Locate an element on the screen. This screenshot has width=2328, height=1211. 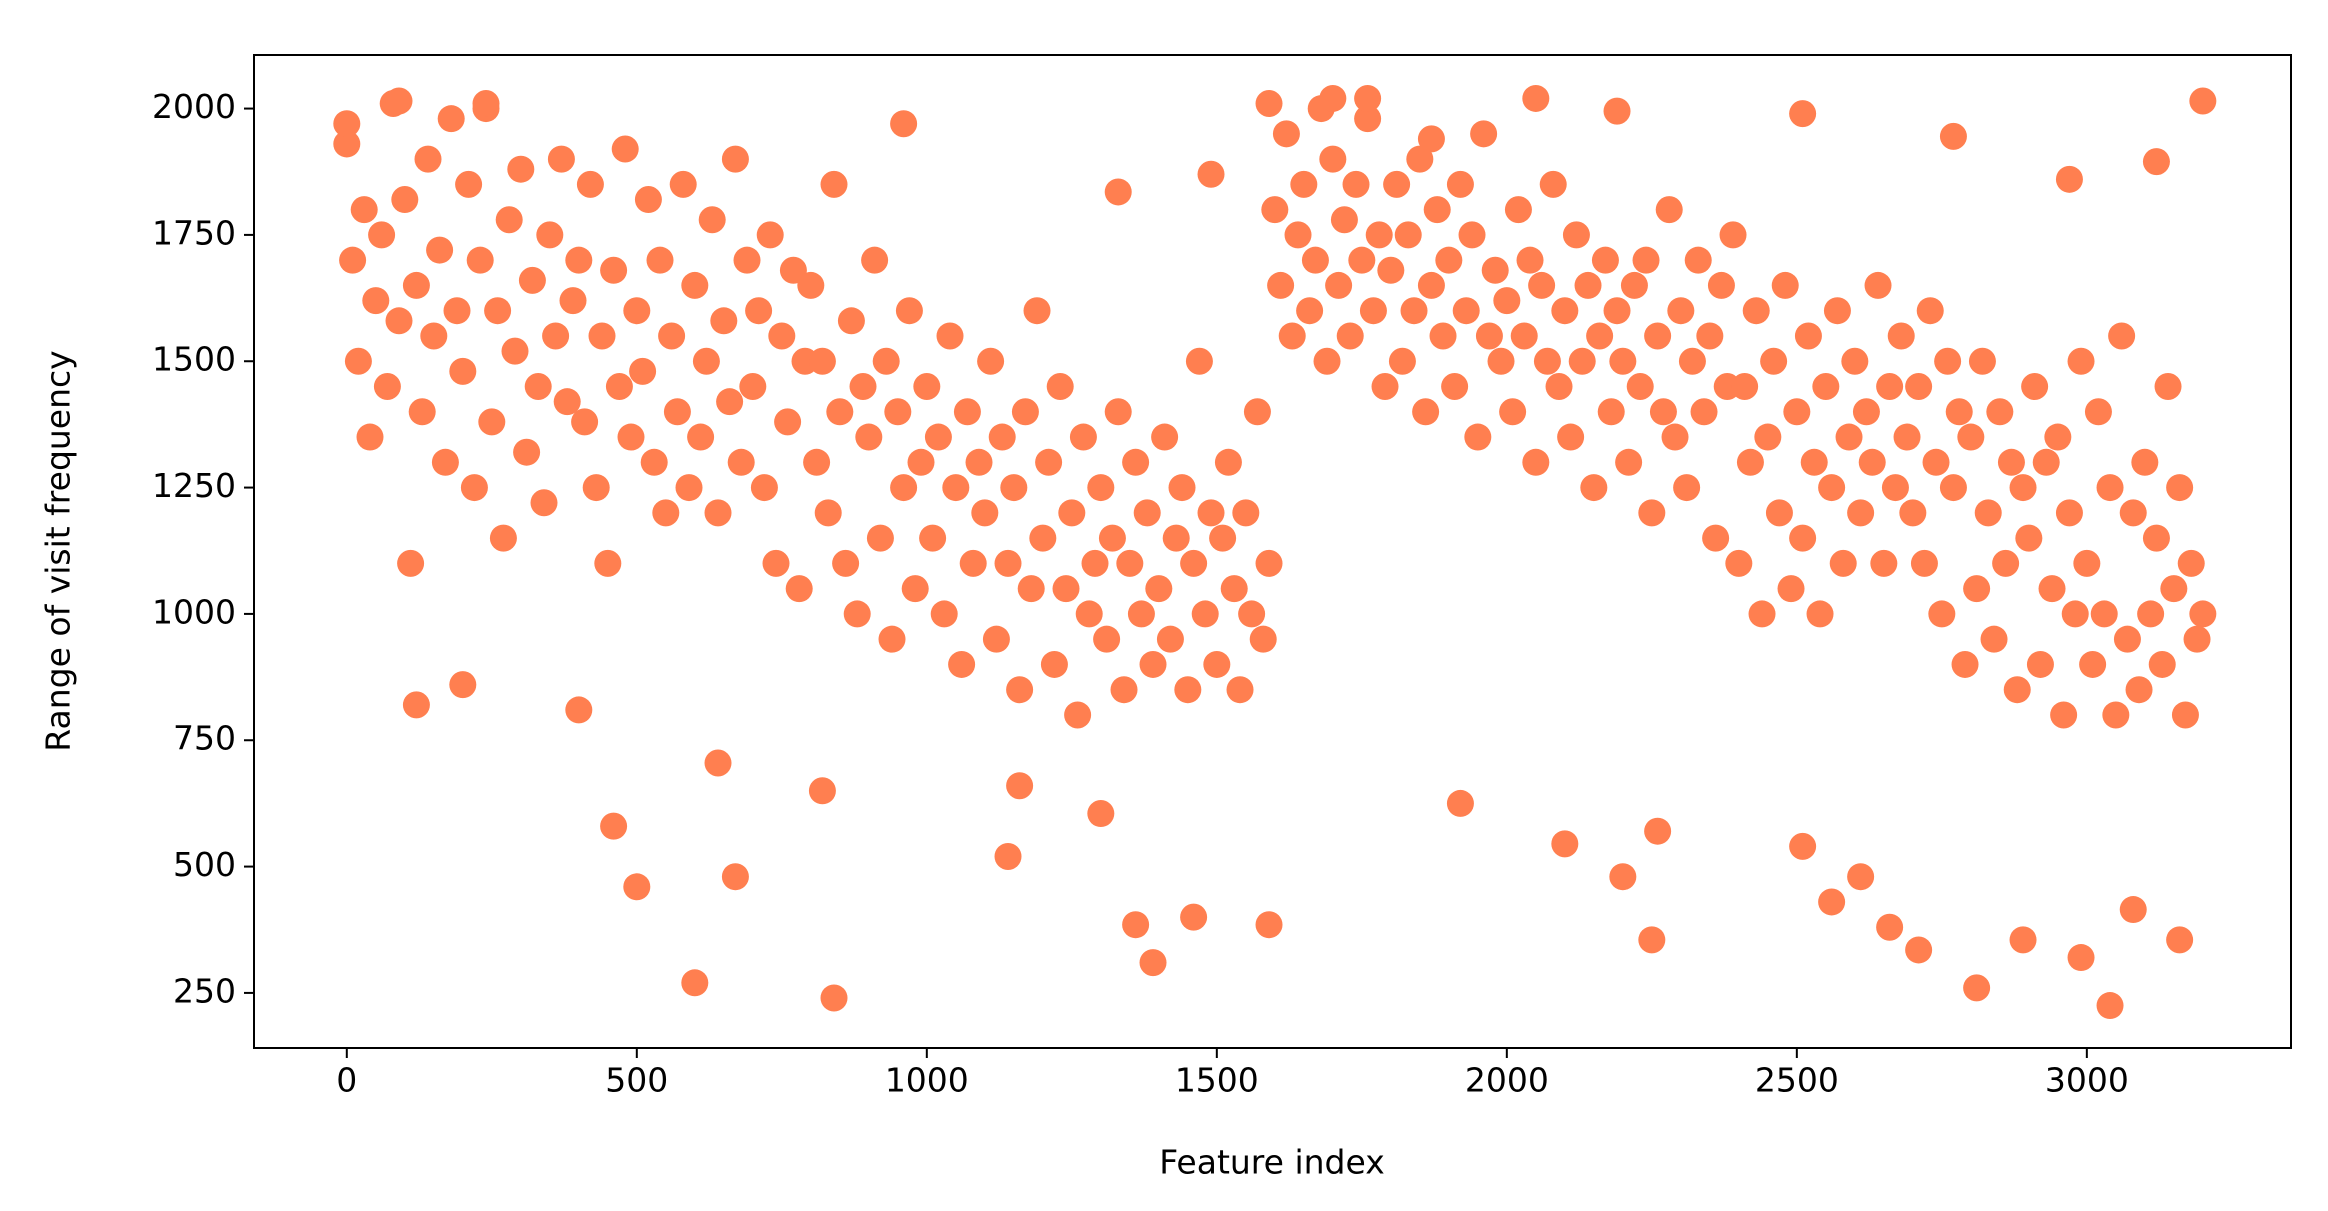
y-tick-label: 1750 is located at coordinates (194, 232).